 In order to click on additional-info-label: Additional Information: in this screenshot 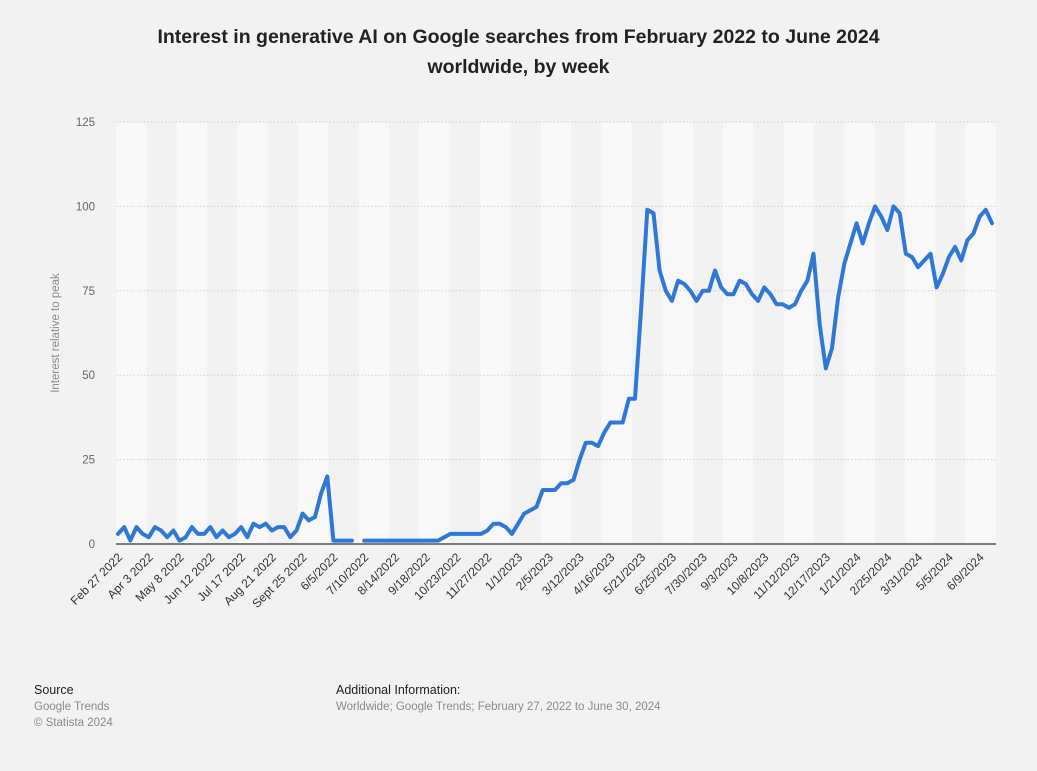, I will do `click(398, 690)`.